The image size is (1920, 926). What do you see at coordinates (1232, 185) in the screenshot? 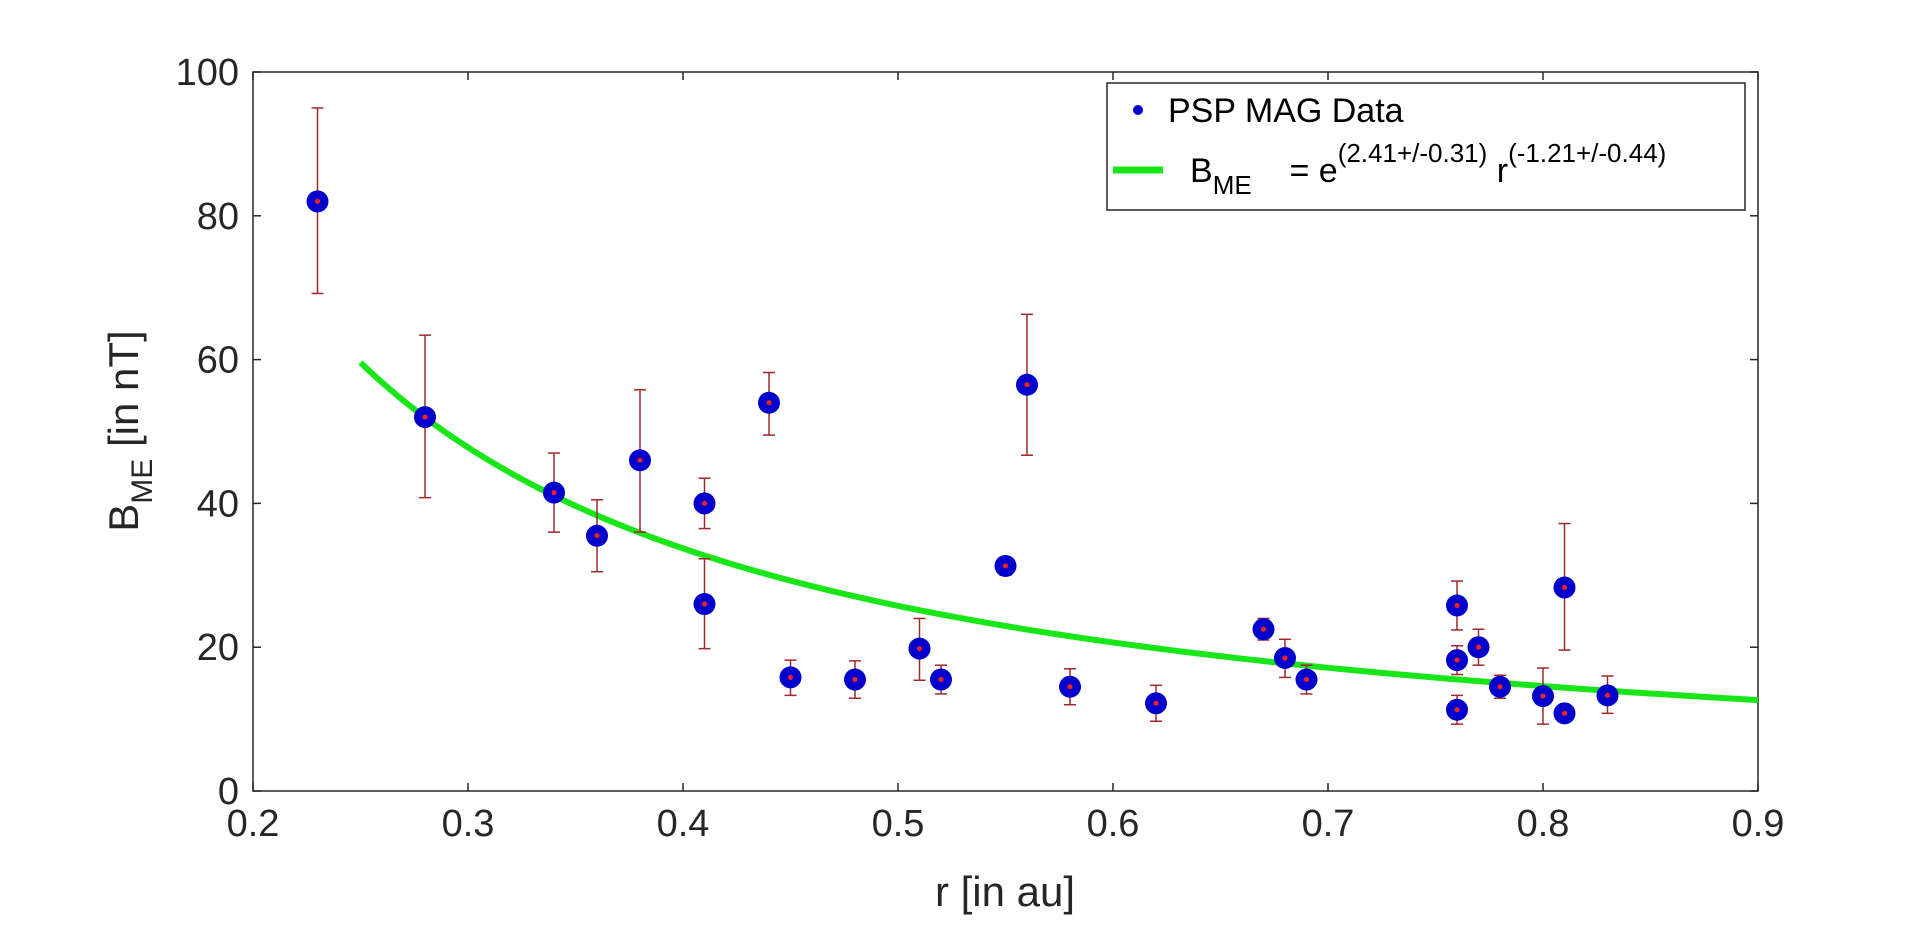
I see `legend-fit-sub: ME` at bounding box center [1232, 185].